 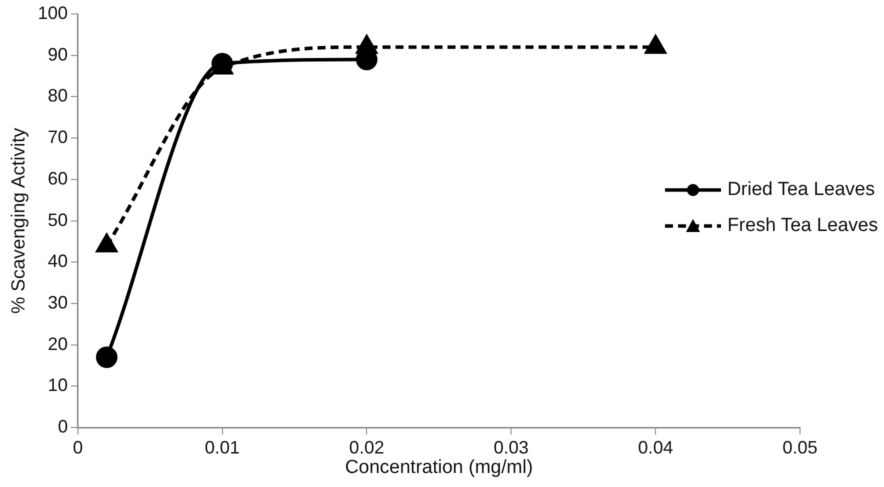 What do you see at coordinates (53, 12) in the screenshot?
I see `y-tick-label: 100` at bounding box center [53, 12].